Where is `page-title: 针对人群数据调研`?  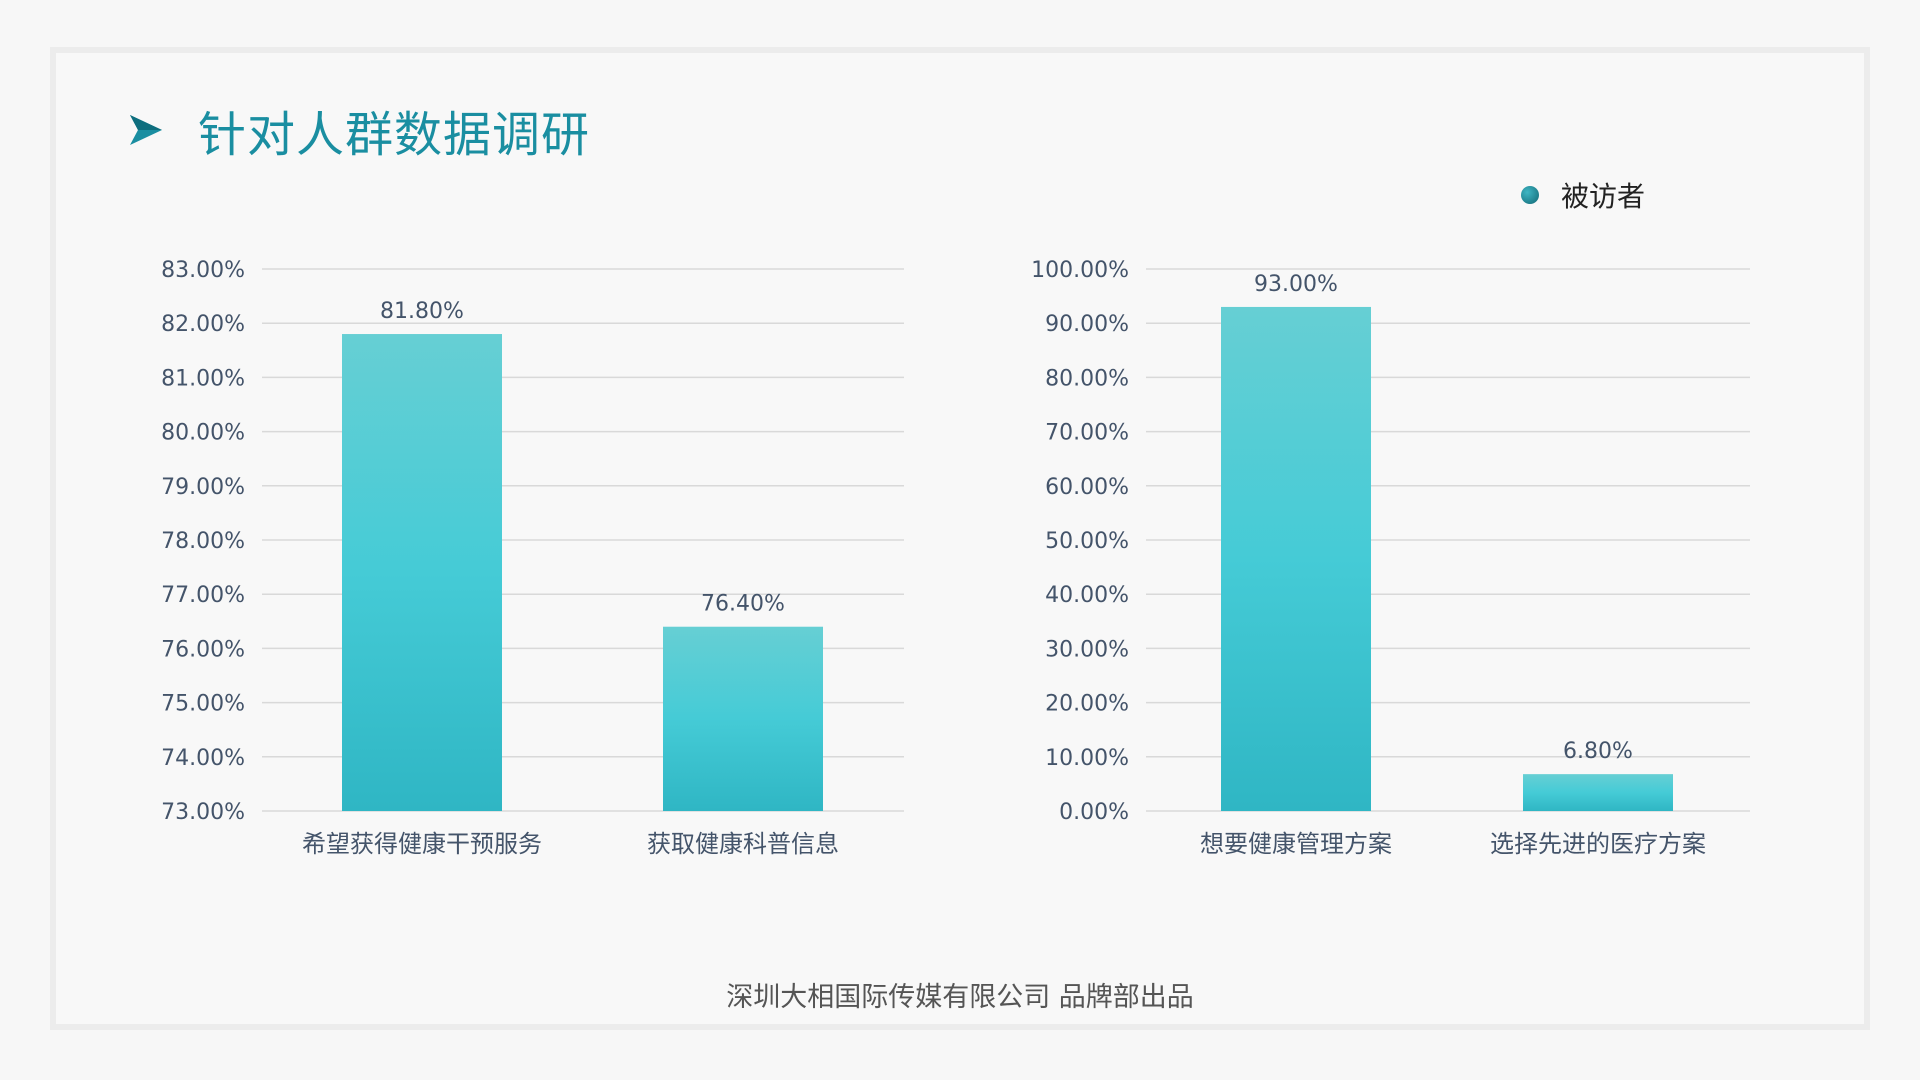 page-title: 针对人群数据调研 is located at coordinates (394, 135).